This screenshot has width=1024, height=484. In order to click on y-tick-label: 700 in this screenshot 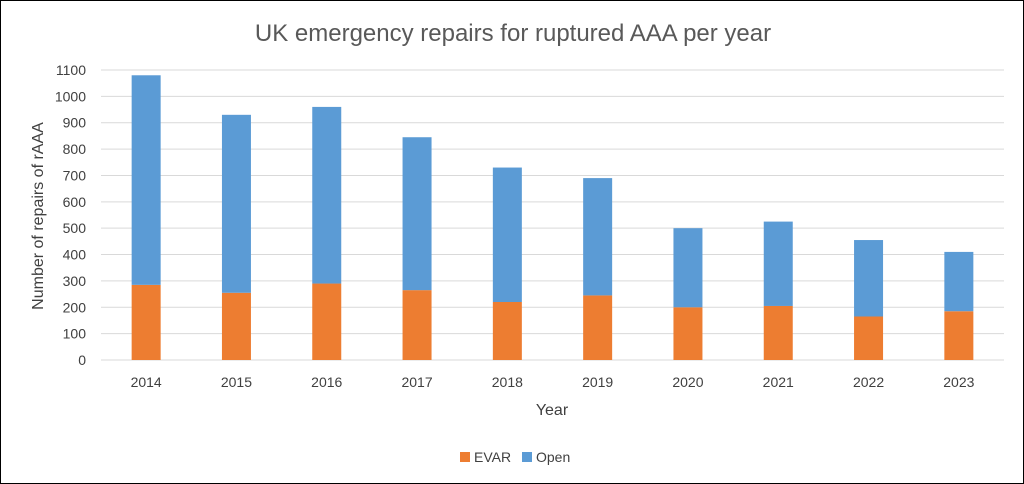, I will do `click(75, 175)`.